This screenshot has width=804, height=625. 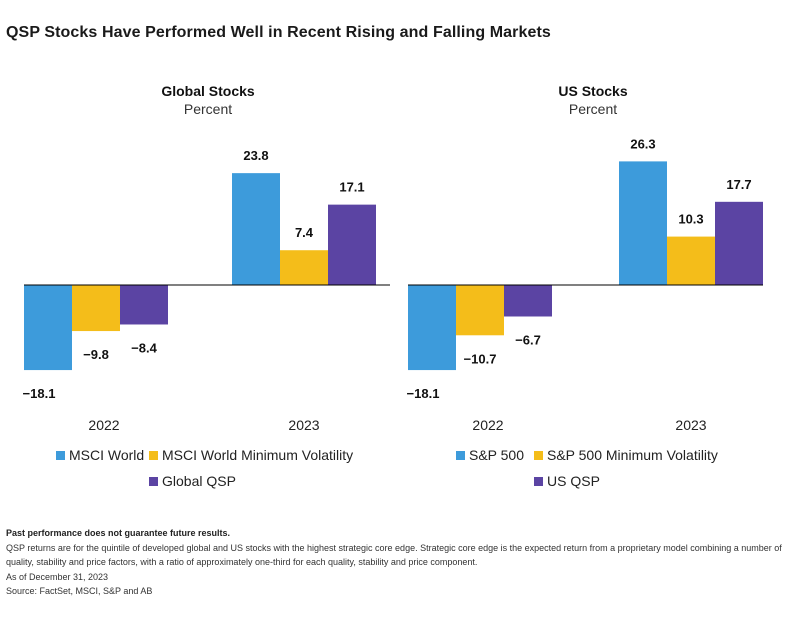 I want to click on data-label: −8.4, so click(x=144, y=347).